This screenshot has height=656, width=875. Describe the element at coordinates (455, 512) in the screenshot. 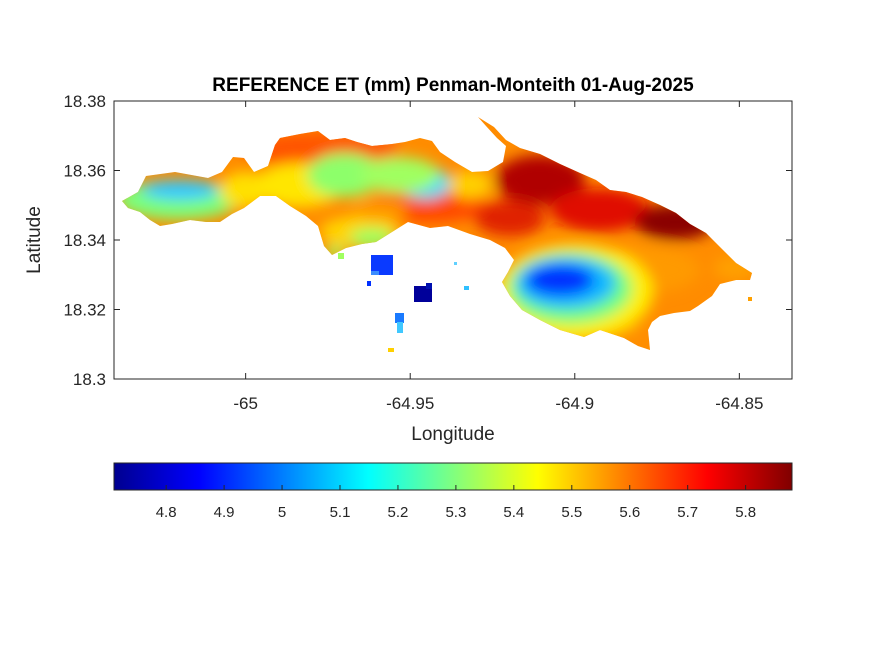

I see `colorbar-tick-label: 5.3` at that location.